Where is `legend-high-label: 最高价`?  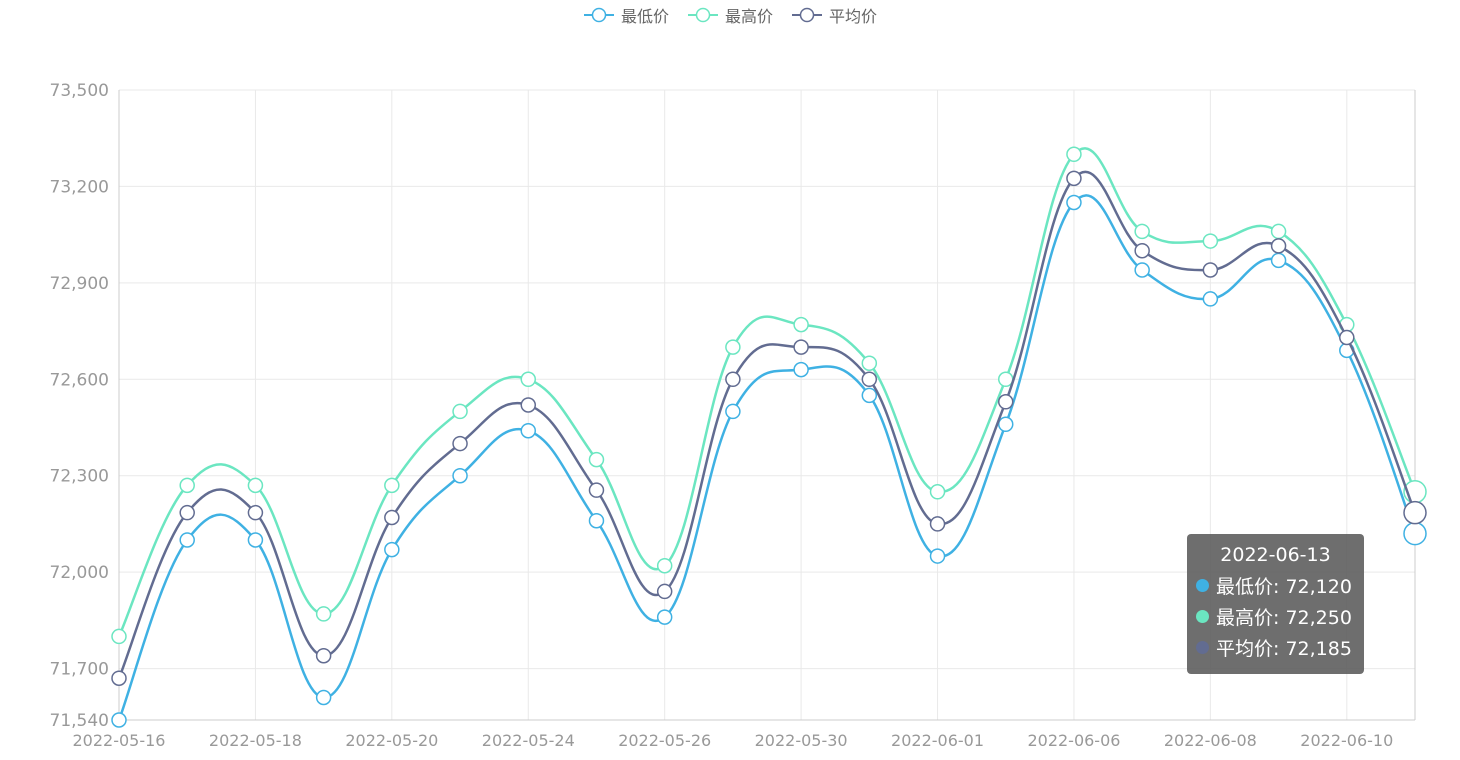
legend-high-label: 最高价 is located at coordinates (748, 16).